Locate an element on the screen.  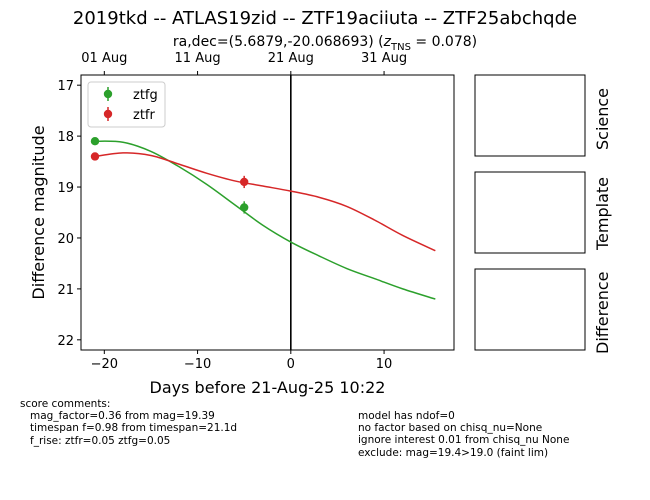
data-points is located at coordinates (169, 175).